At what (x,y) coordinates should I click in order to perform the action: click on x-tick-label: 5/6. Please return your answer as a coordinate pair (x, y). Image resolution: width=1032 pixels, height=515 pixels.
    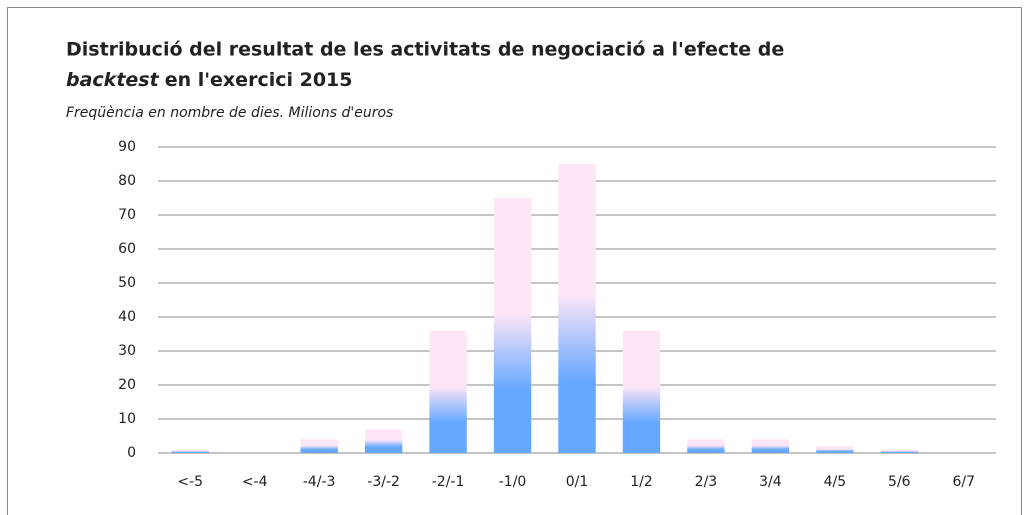
    Looking at the image, I should click on (899, 482).